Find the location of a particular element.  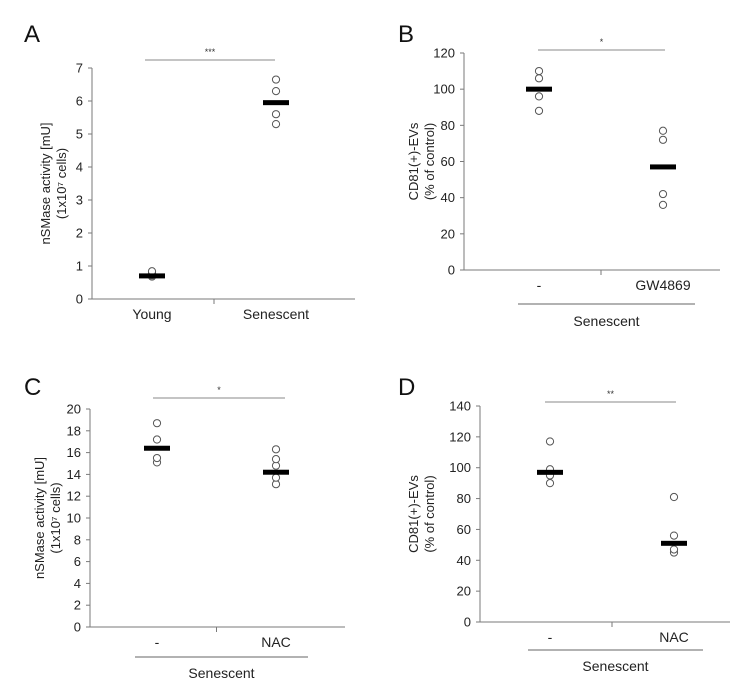

panel-letter: D is located at coordinates (406, 387).